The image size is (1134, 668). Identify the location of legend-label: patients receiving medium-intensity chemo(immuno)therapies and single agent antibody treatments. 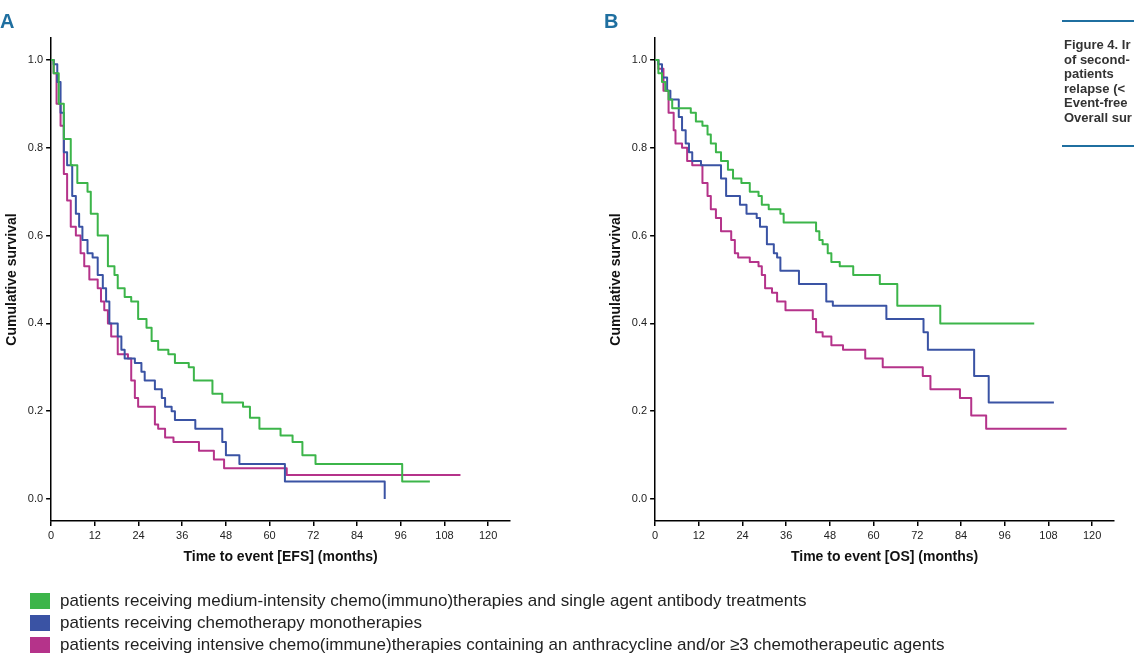
(433, 601).